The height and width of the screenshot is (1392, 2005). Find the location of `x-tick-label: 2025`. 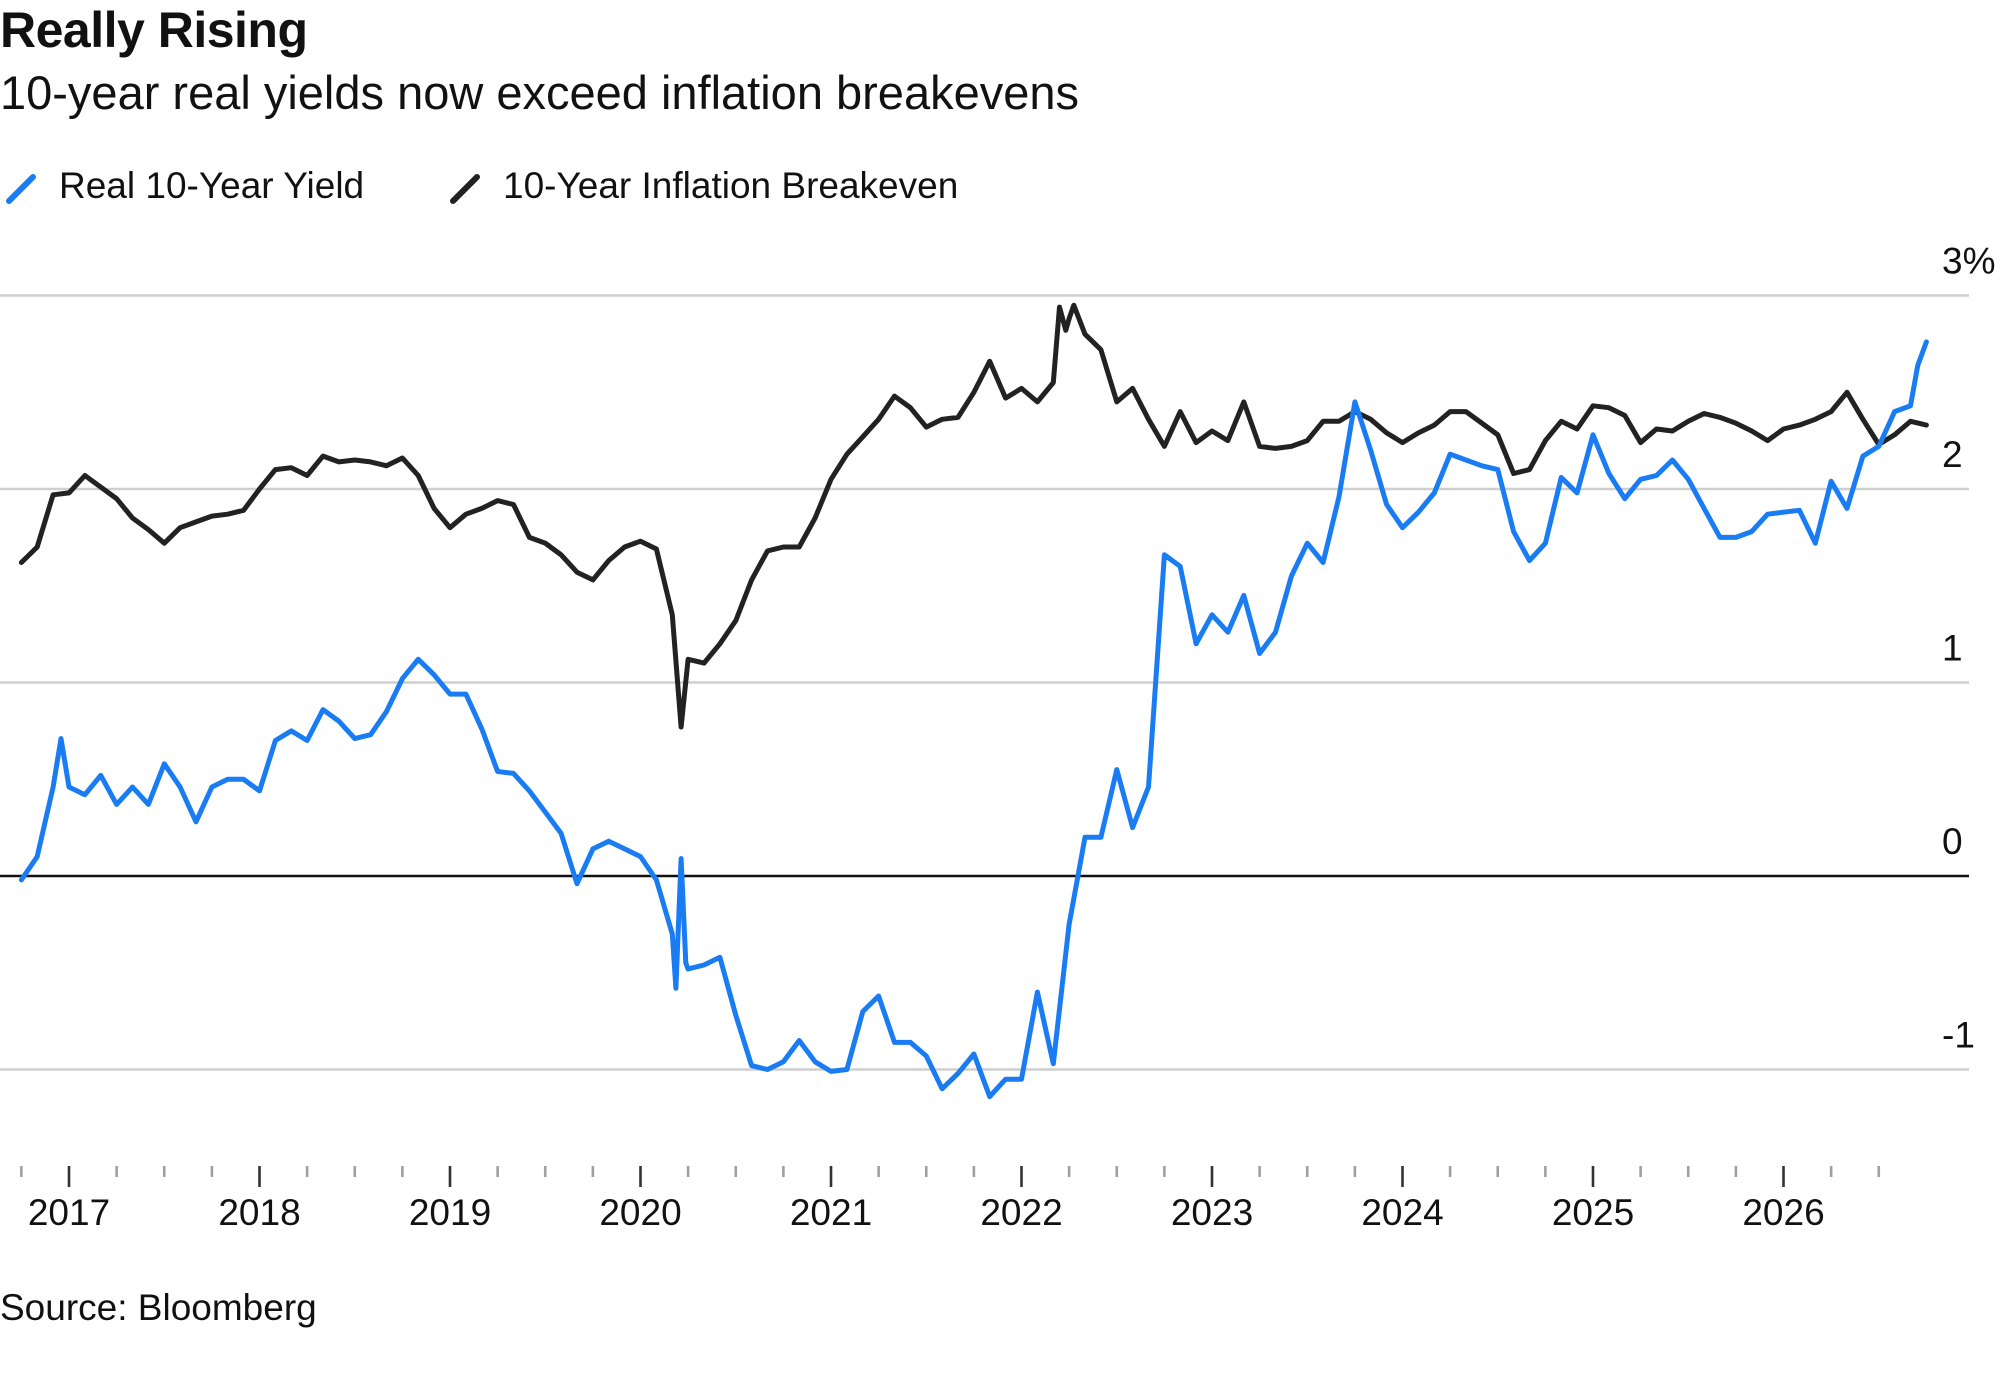

x-tick-label: 2025 is located at coordinates (1593, 1212).